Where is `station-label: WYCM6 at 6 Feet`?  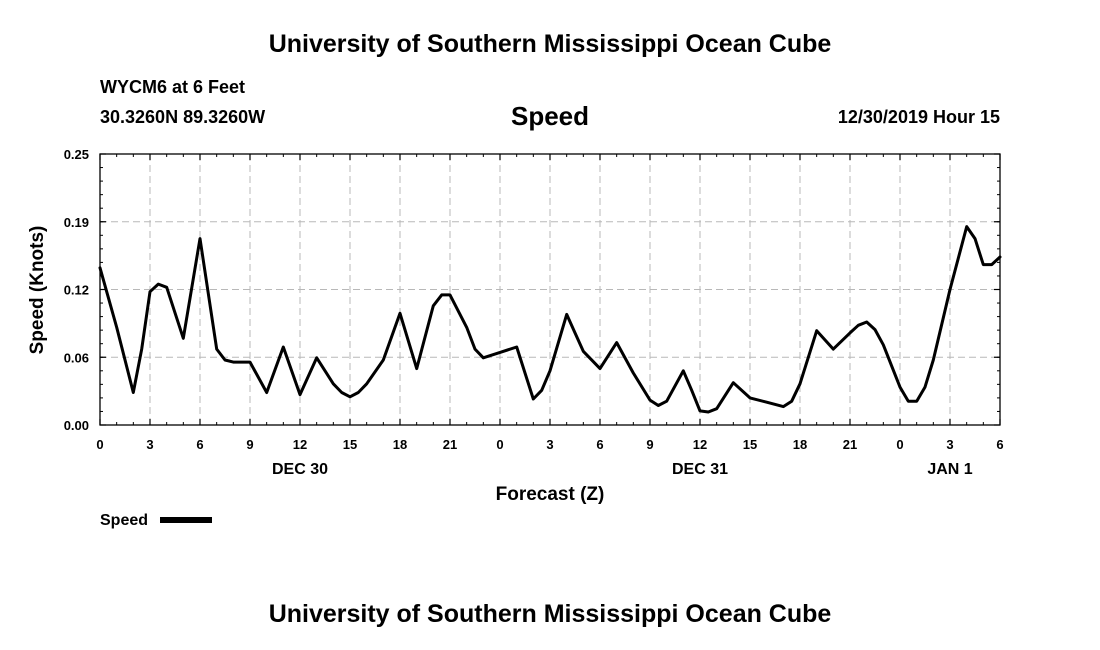 station-label: WYCM6 at 6 Feet is located at coordinates (173, 87).